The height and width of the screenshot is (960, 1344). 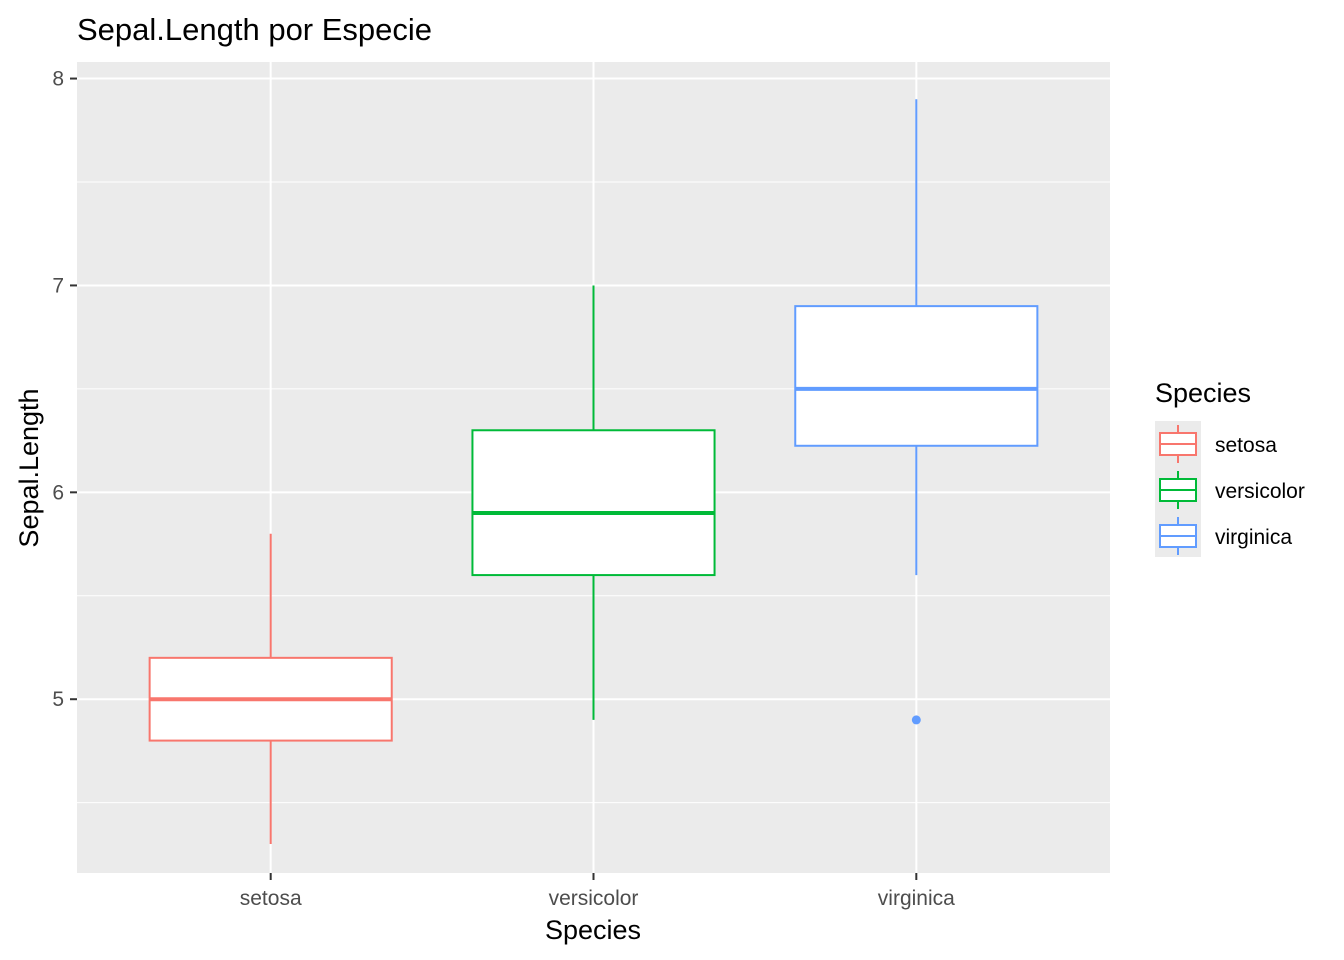 I want to click on box-virginica, so click(x=916, y=412).